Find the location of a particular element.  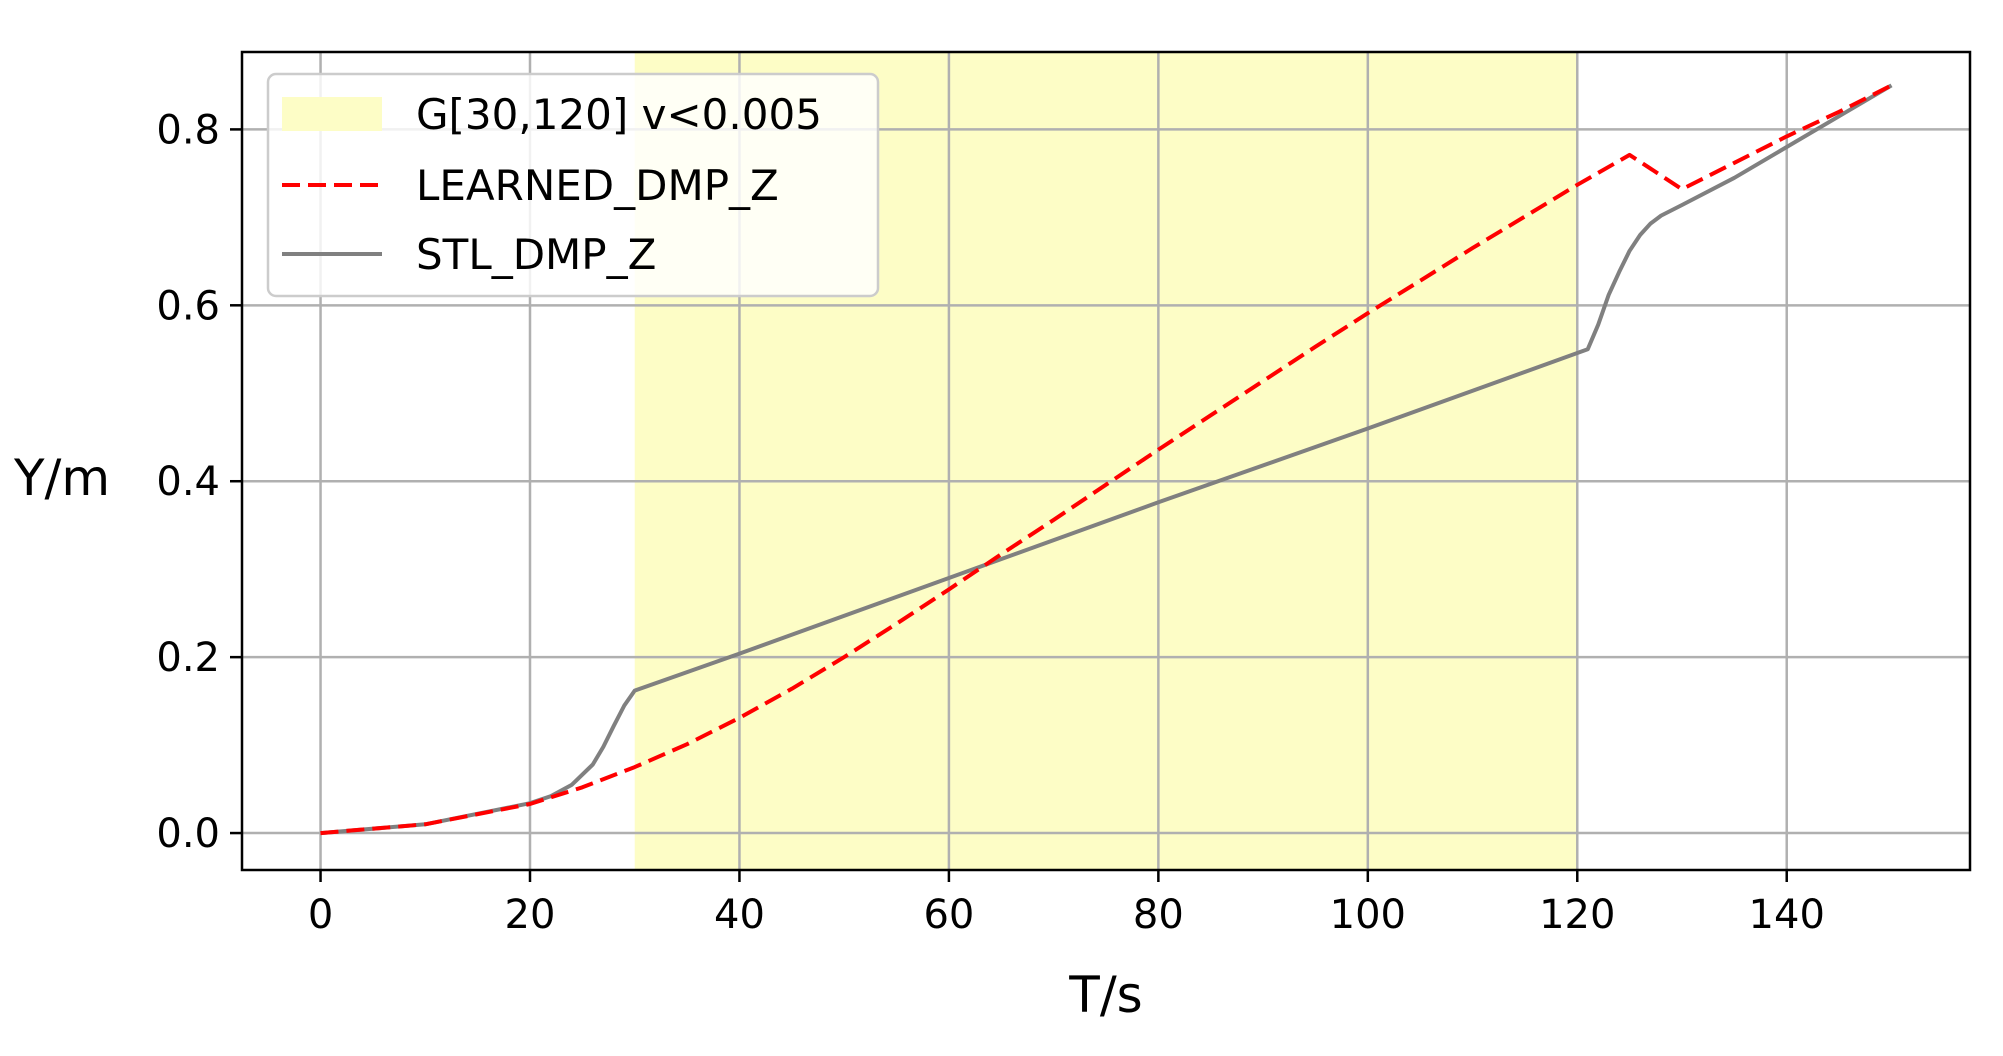

y-tick-label: 0.6 is located at coordinates (188, 306).